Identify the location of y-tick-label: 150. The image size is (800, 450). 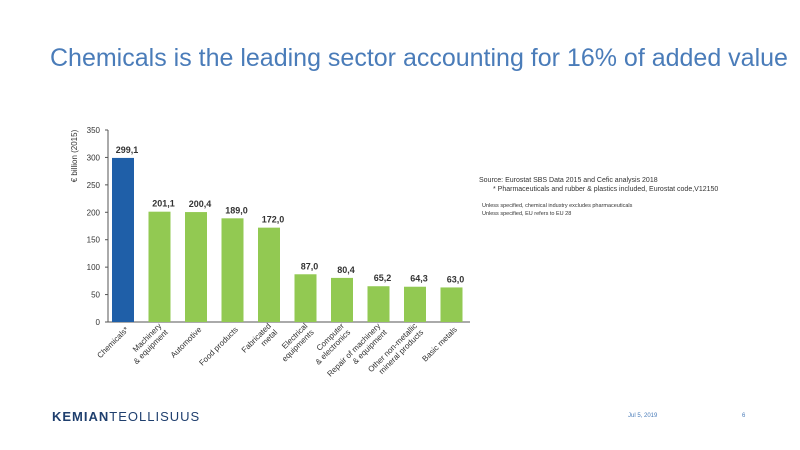
(94, 240).